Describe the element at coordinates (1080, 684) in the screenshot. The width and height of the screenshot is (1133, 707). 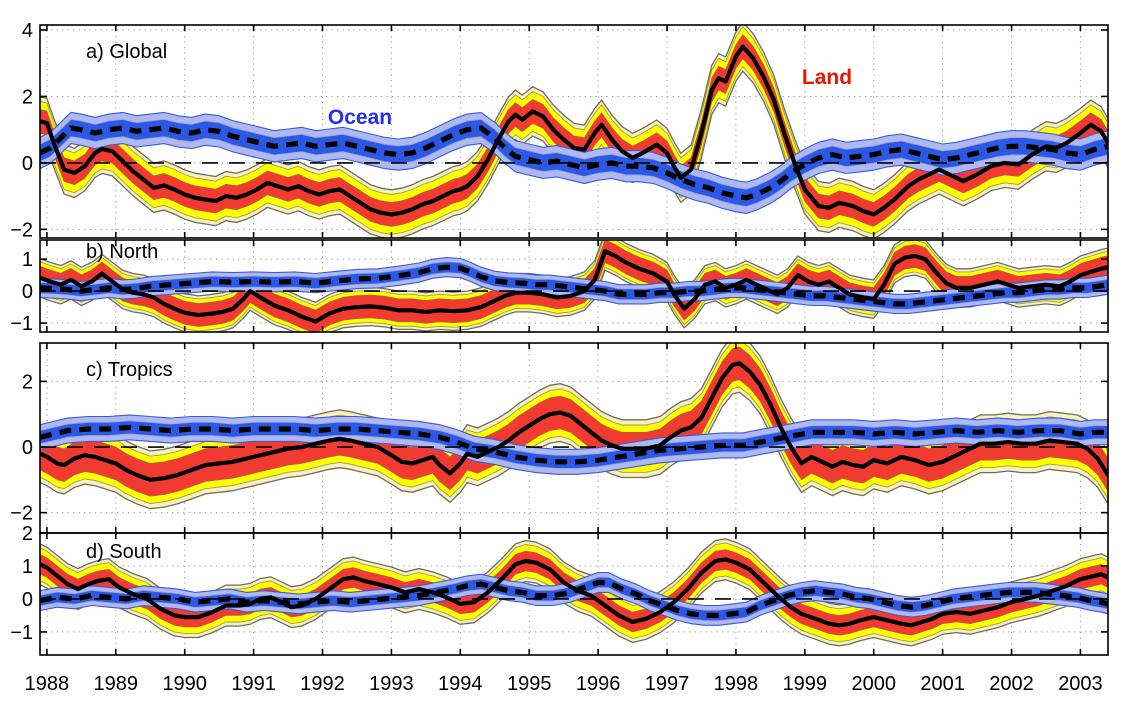
I see `x-tick-label: 2003` at that location.